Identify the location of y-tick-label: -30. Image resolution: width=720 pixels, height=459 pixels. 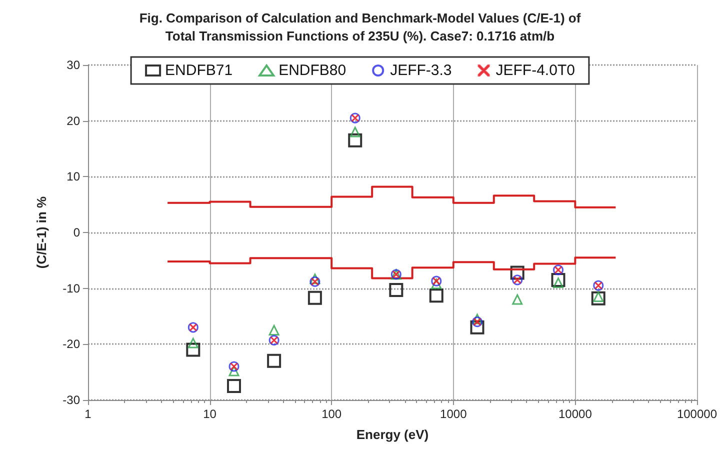
(71, 400).